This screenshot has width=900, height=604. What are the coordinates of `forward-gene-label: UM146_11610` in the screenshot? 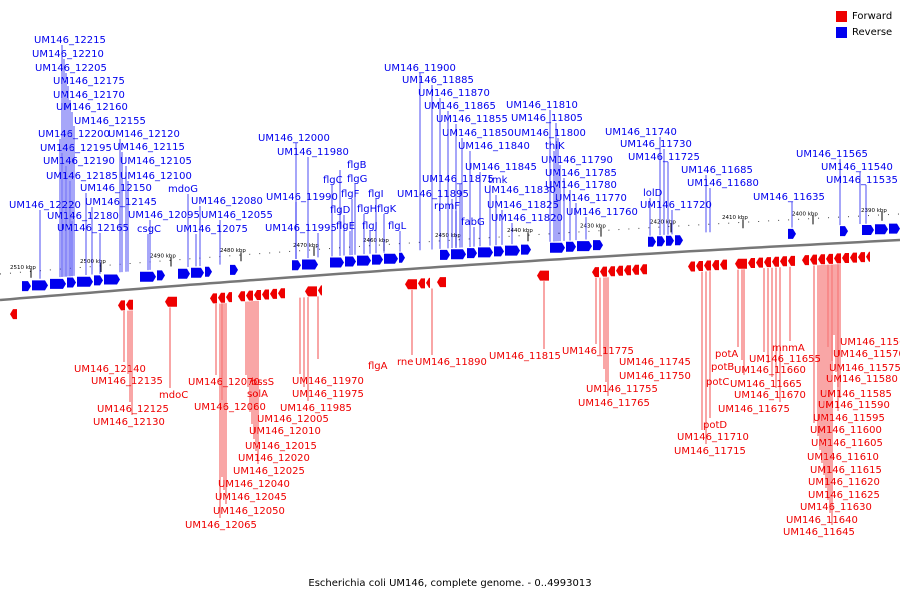 It's located at (843, 457).